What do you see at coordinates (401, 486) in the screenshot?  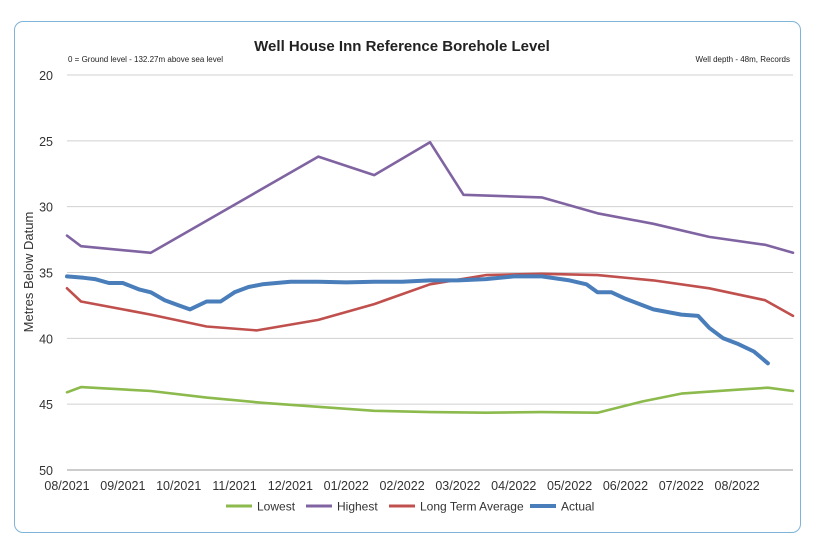 I see `x-tick-label: 02/2022` at bounding box center [401, 486].